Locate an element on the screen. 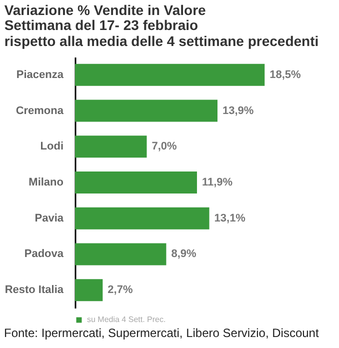 The height and width of the screenshot is (348, 339). y-tick-label: Piacenza is located at coordinates (40, 74).